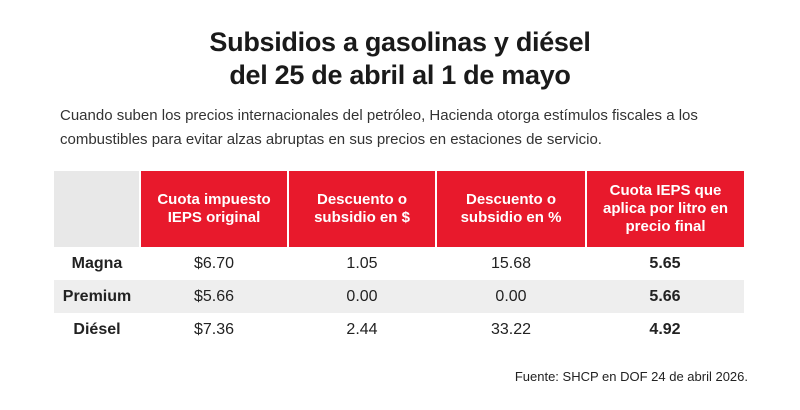 The image size is (800, 410). What do you see at coordinates (214, 263) in the screenshot?
I see `cell-ieps-original: $6.70` at bounding box center [214, 263].